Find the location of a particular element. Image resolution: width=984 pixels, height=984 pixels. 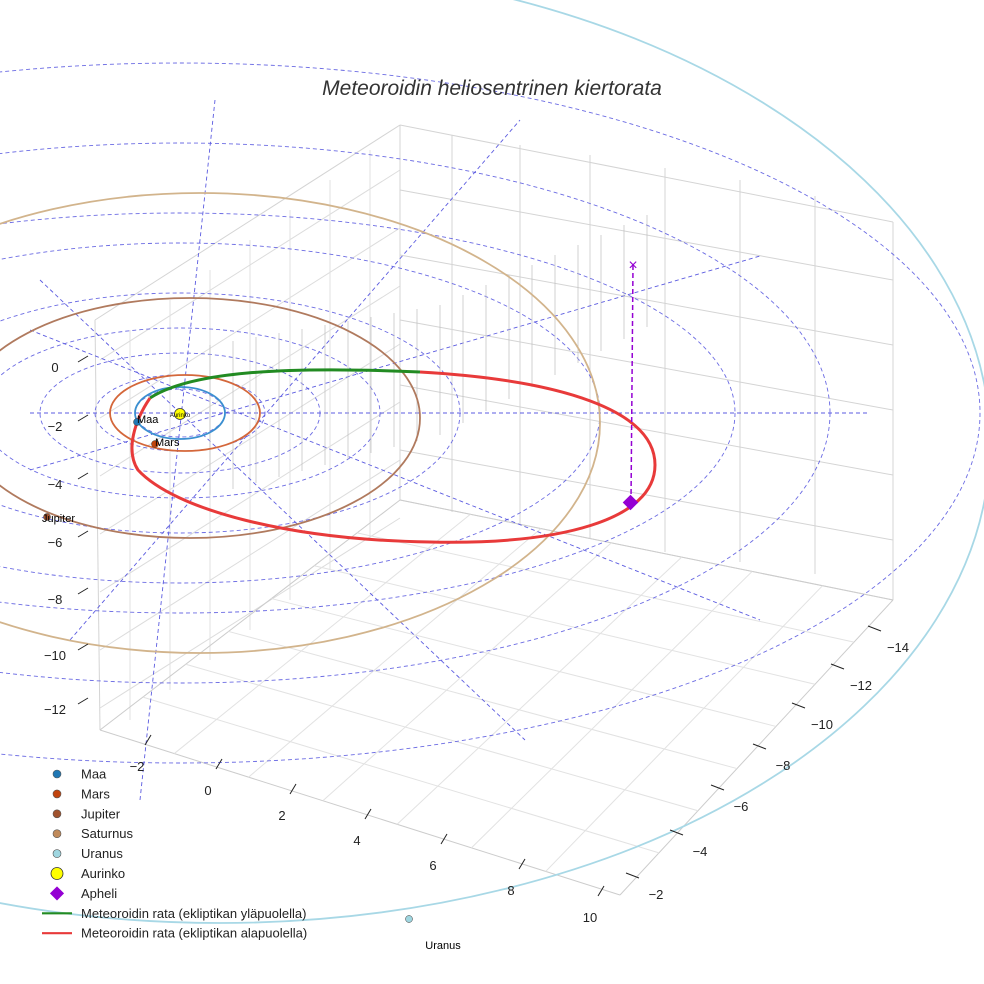

legend-symbol-maa is located at coordinates (57, 774).